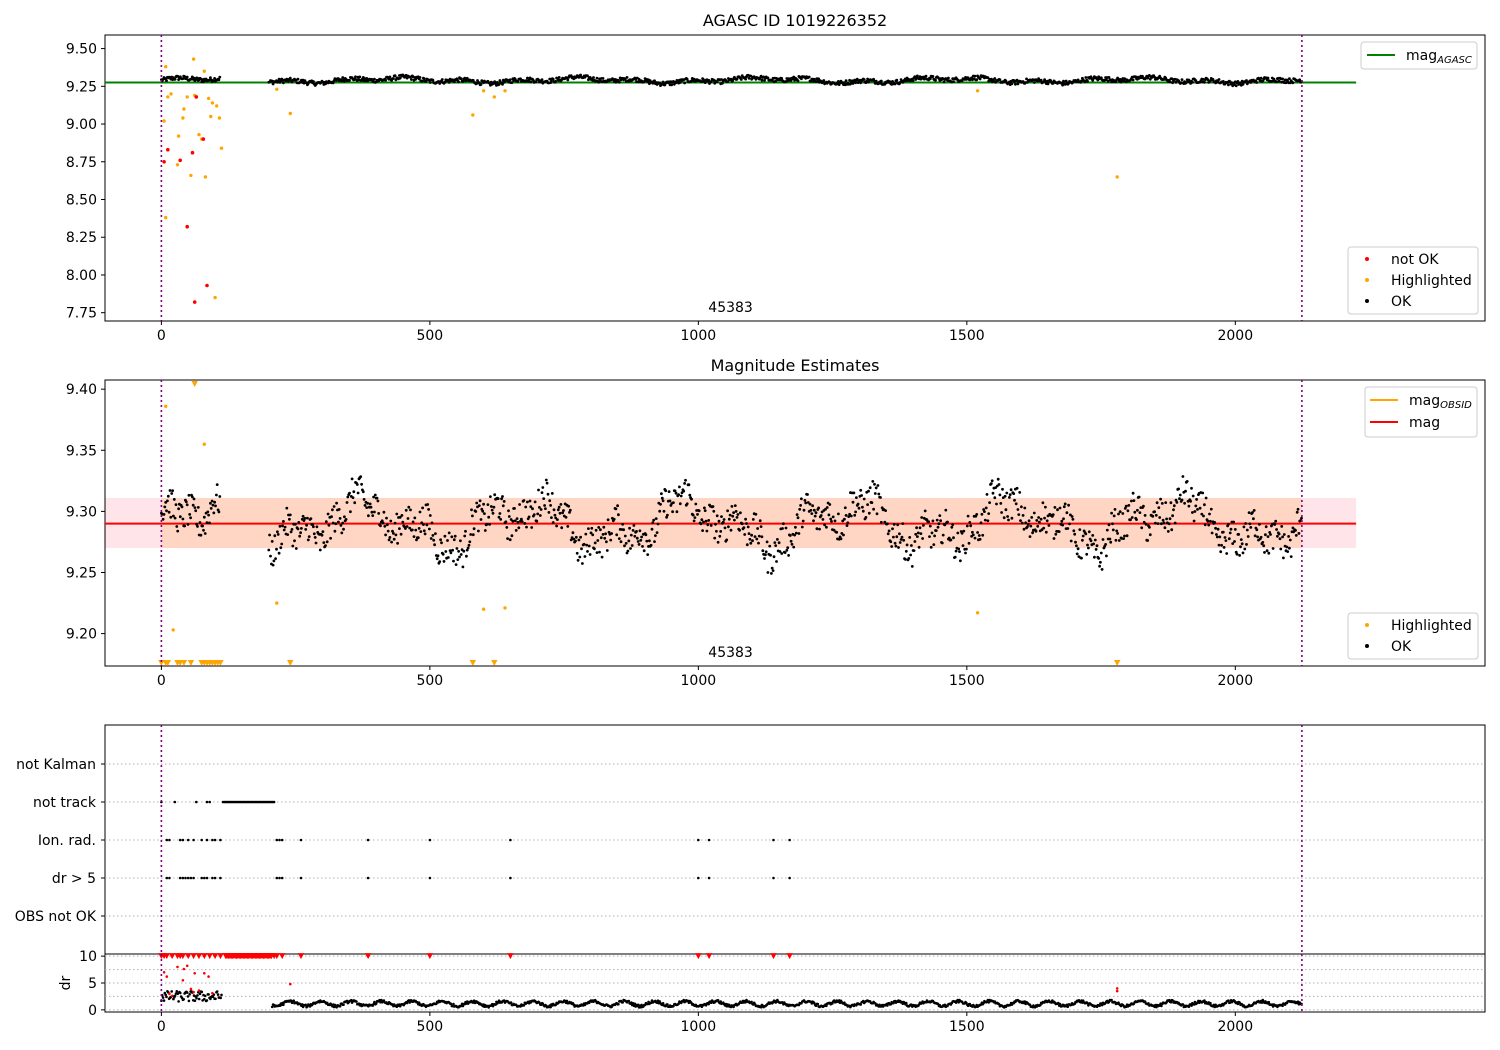  I want to click on highlighted-point, so click(168, 97).